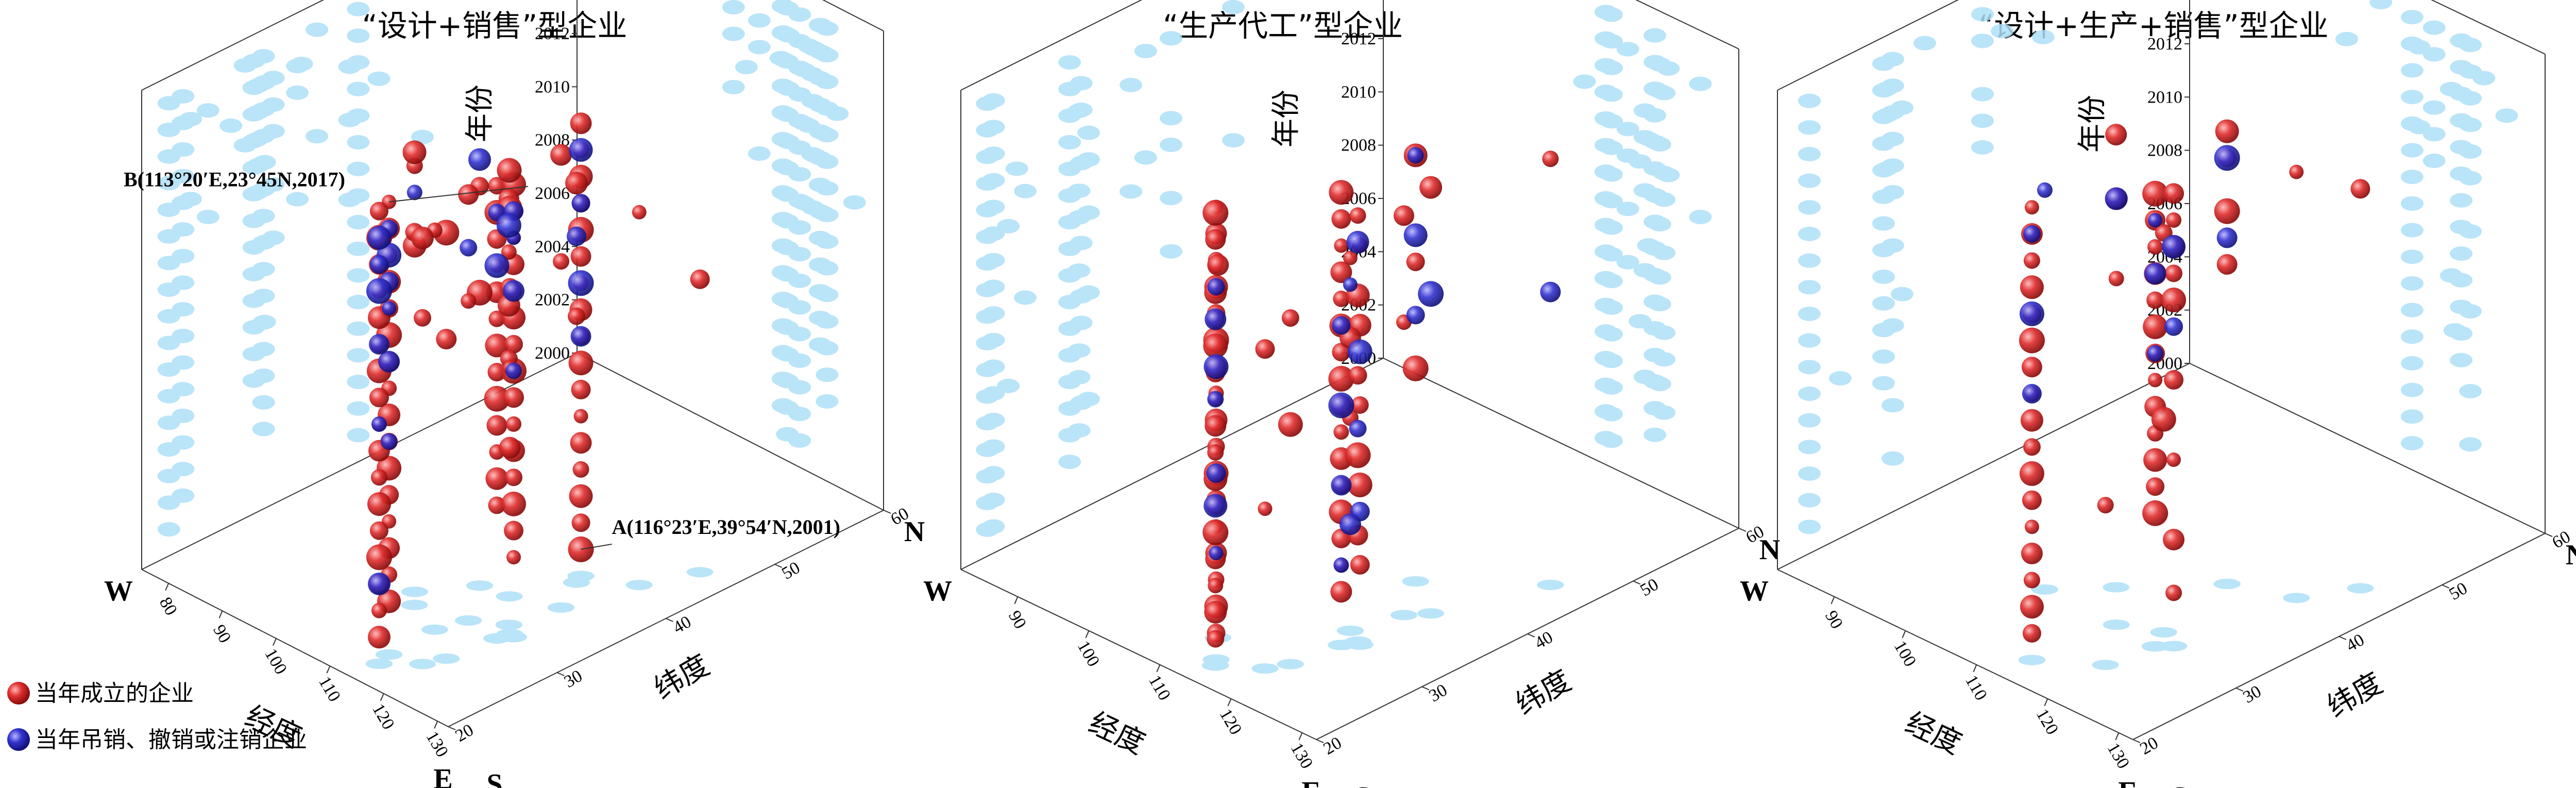  Describe the element at coordinates (1229, 702) in the screenshot. I see `x-tick-mark` at that location.